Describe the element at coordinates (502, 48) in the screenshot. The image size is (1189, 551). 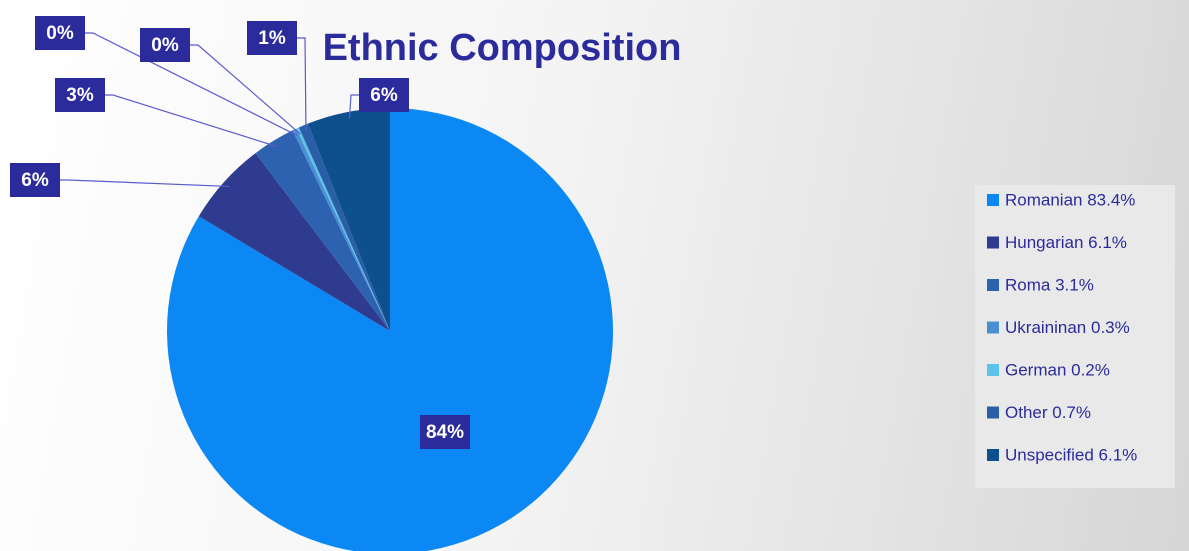
I see `chart-title: Ethnic Composition` at that location.